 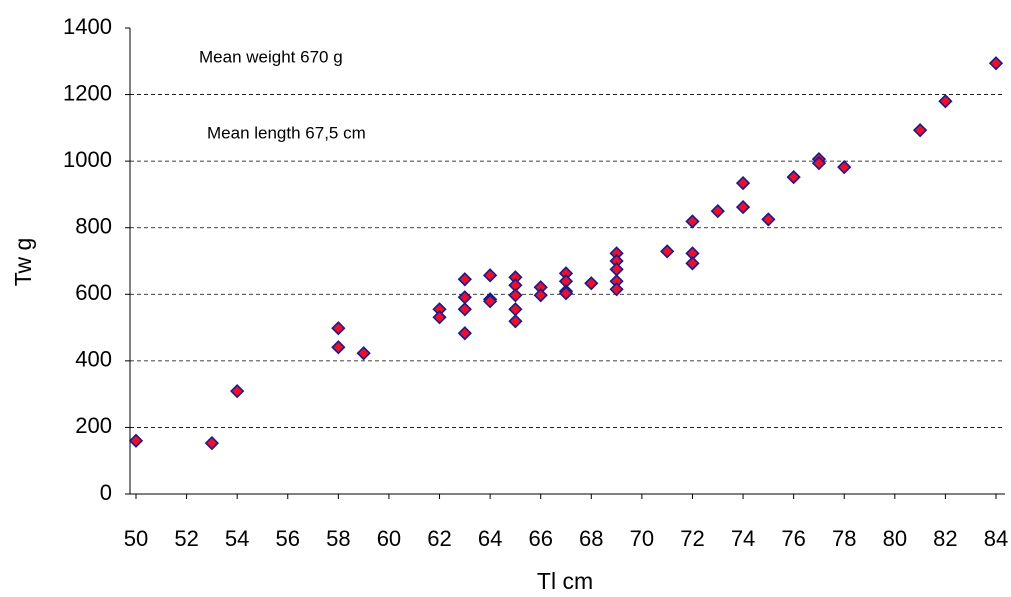 What do you see at coordinates (136, 538) in the screenshot?
I see `x-tick-label: 50` at bounding box center [136, 538].